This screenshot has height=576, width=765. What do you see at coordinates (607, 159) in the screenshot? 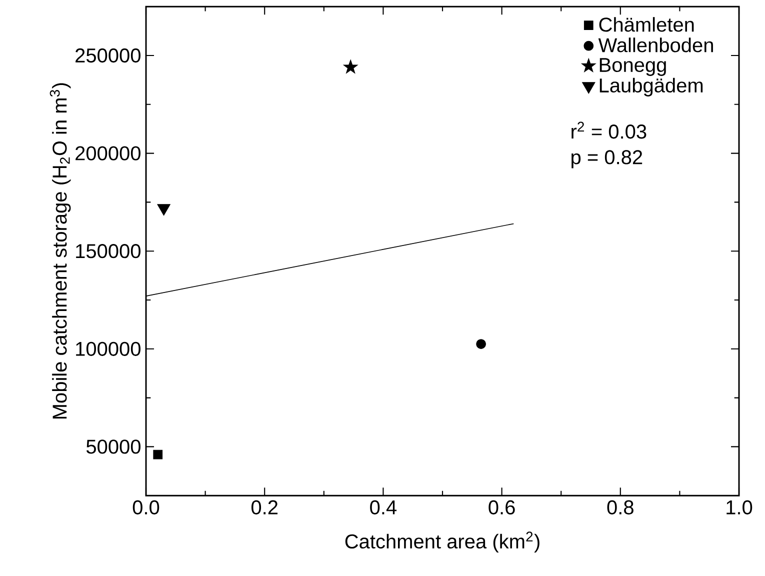
I see `annotation: p = 0.82` at bounding box center [607, 159].